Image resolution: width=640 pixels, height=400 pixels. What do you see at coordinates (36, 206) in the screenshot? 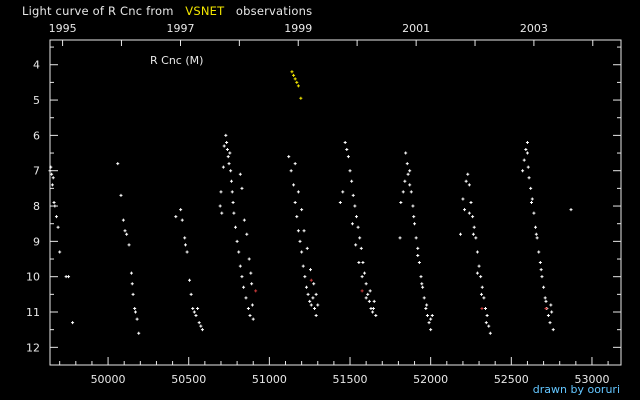
I see `y-tick-label: 8` at bounding box center [36, 206].